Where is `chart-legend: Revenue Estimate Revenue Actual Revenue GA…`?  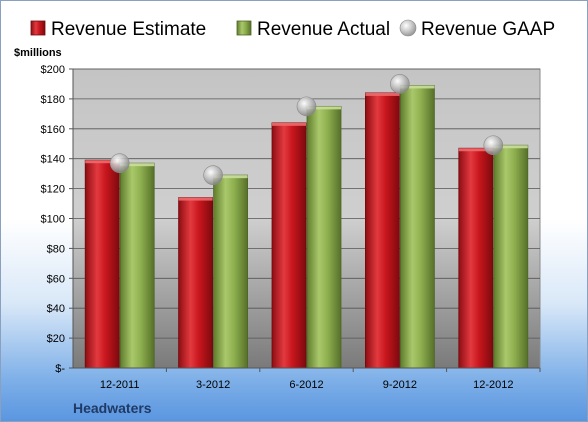 chart-legend: Revenue Estimate Revenue Actual Revenue GA… is located at coordinates (292, 29).